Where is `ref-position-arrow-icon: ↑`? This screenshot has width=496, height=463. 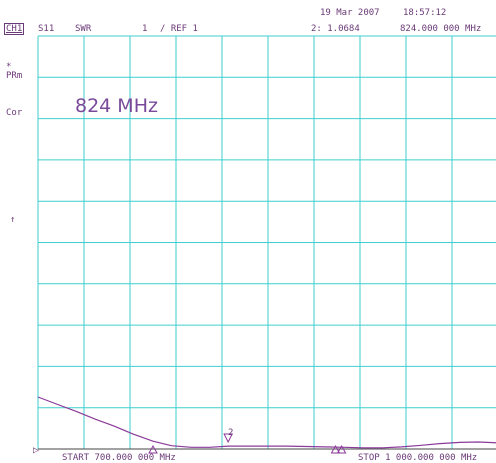 ref-position-arrow-icon: ↑ is located at coordinates (13, 220).